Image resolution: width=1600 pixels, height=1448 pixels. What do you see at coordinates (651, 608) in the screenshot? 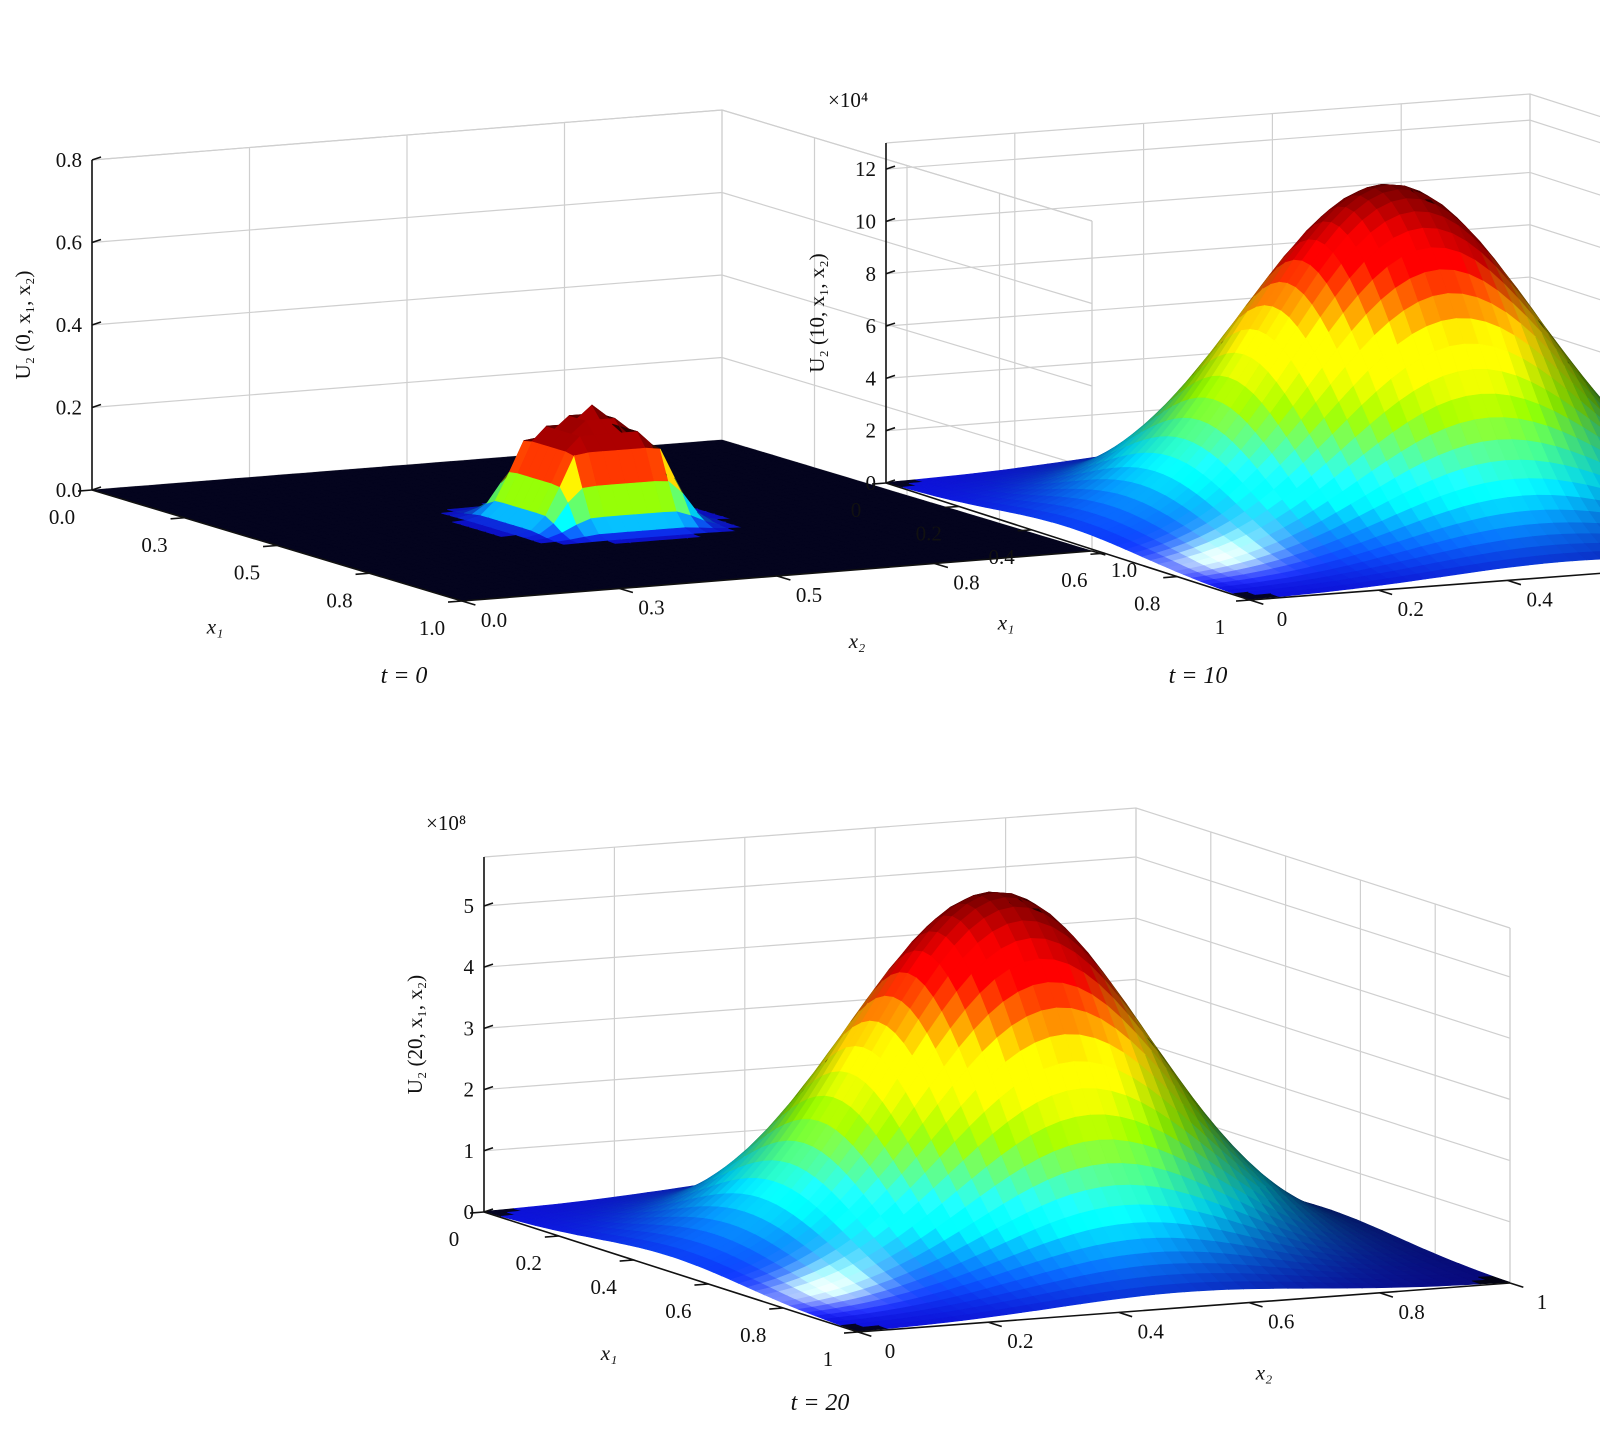
I see `y-tick-label: 0.3` at bounding box center [651, 608].